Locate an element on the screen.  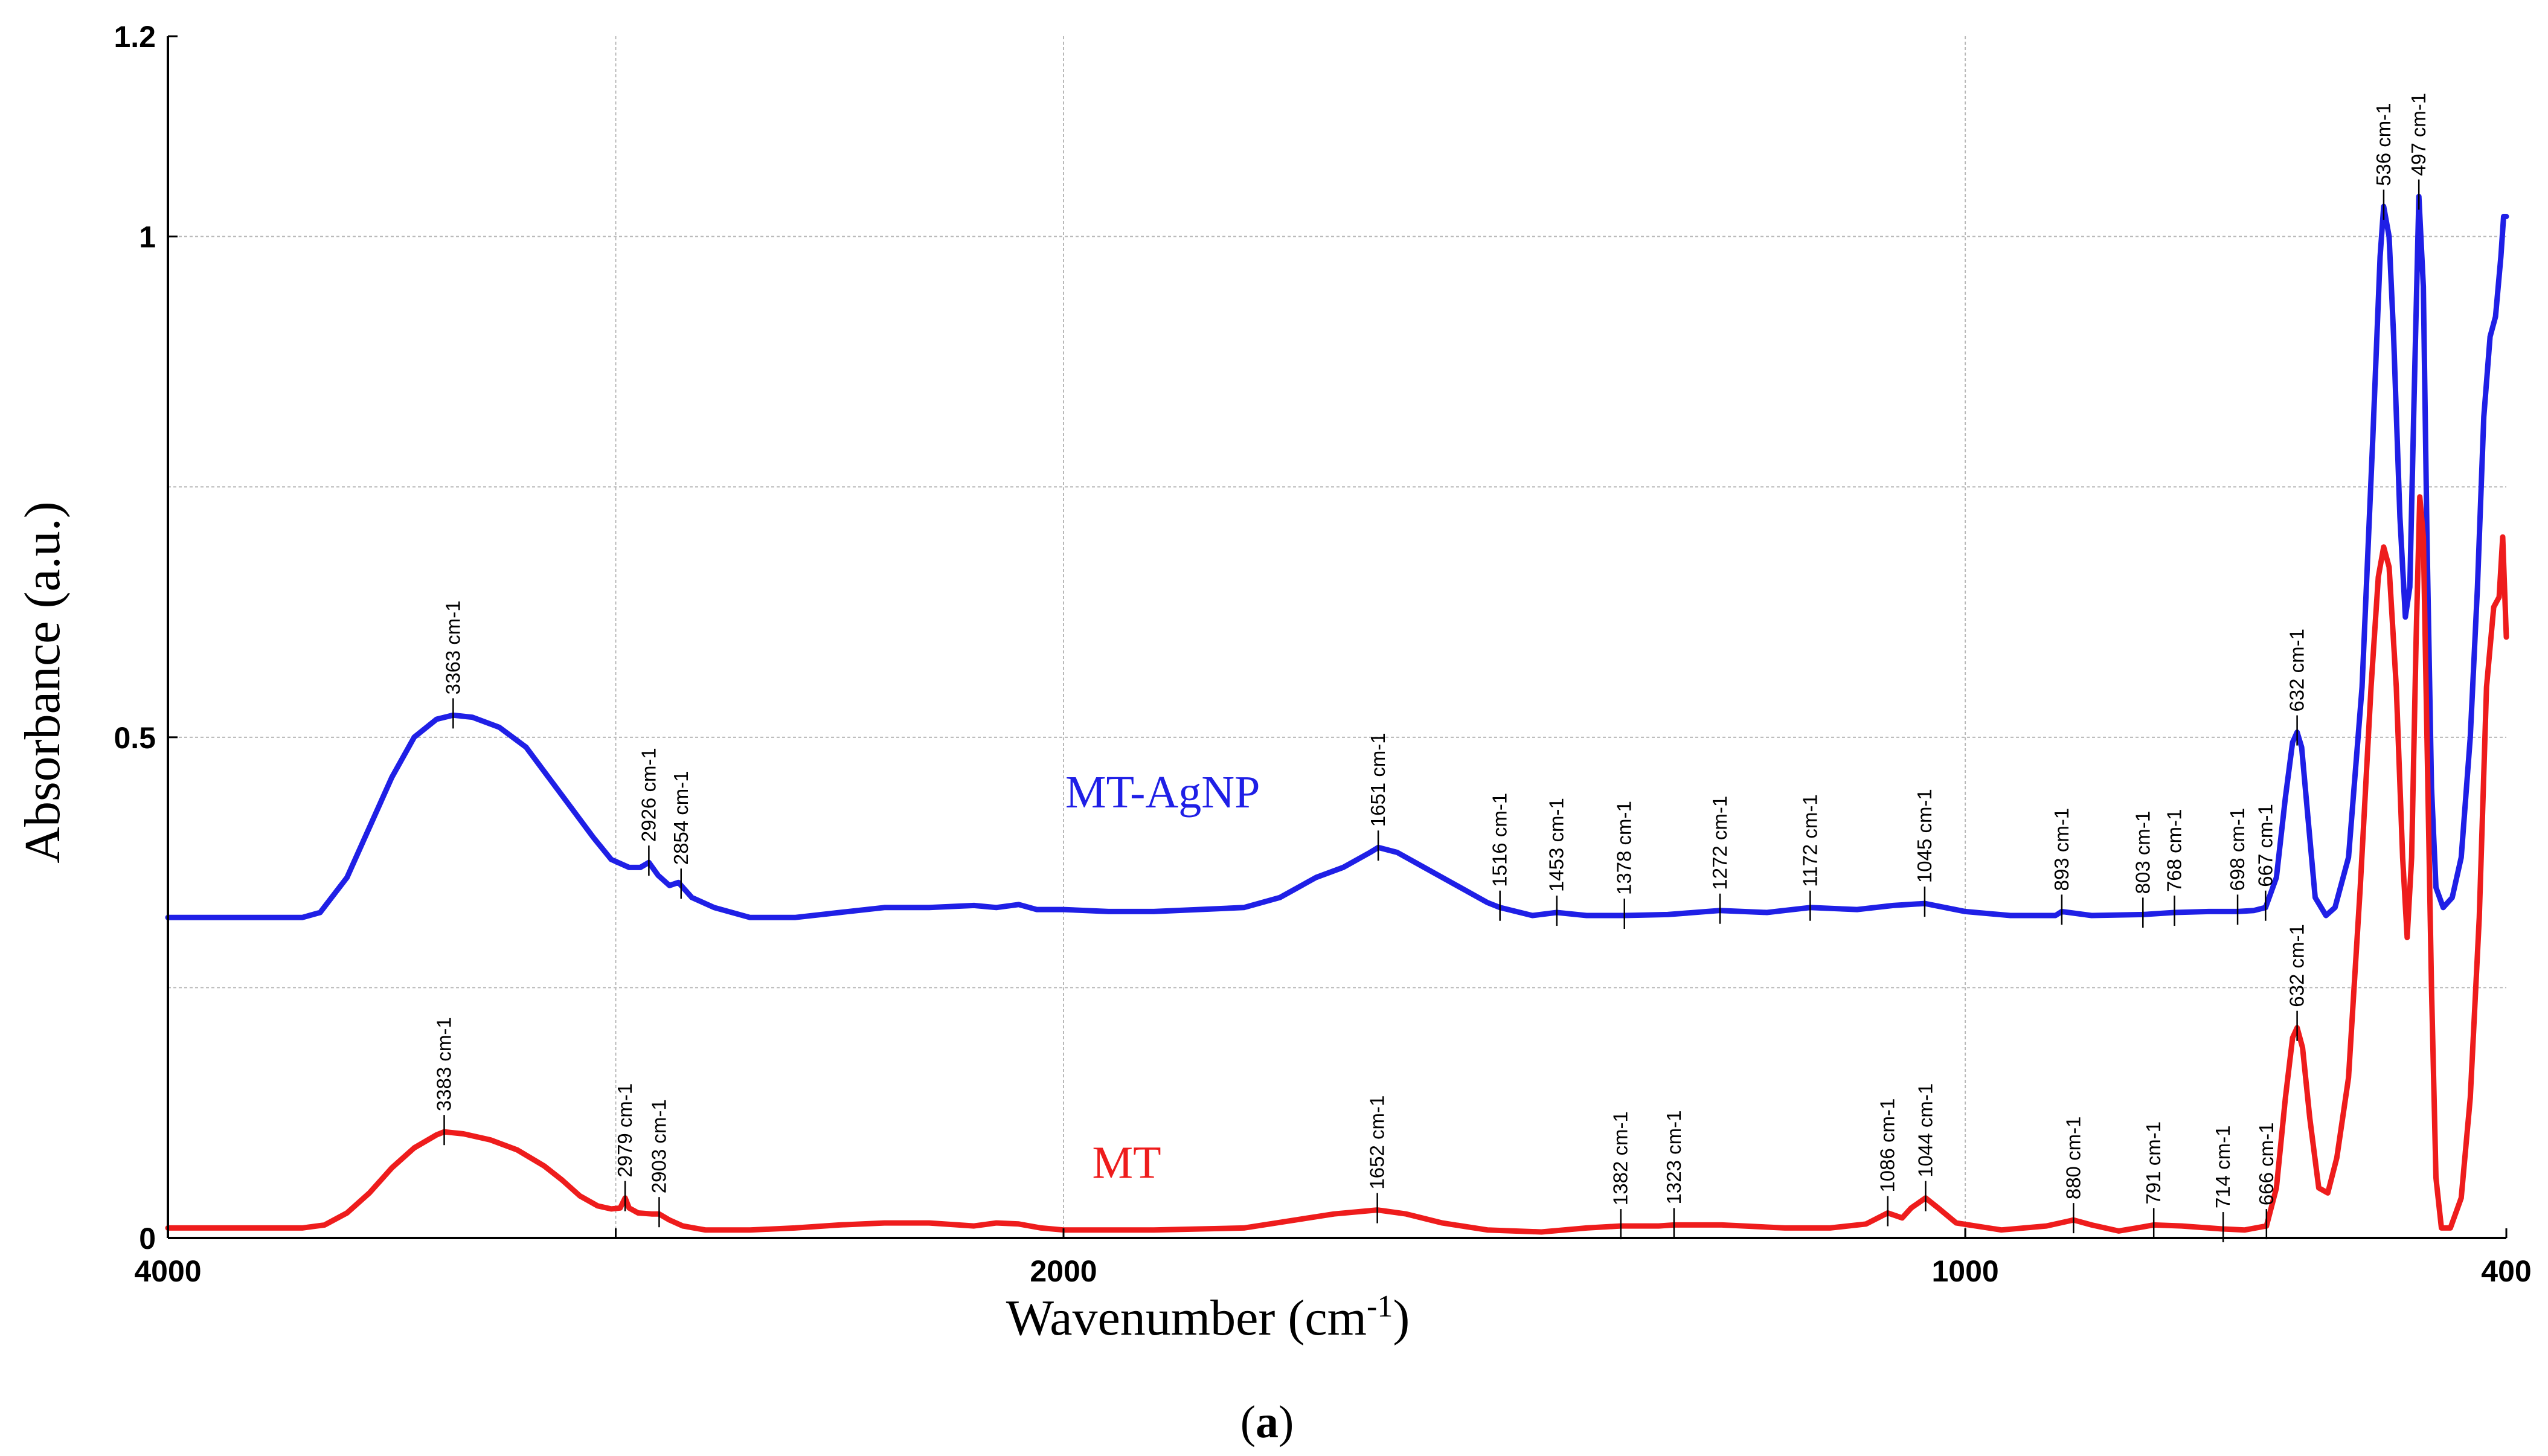
caption-open: ( is located at coordinates (1248, 1422).